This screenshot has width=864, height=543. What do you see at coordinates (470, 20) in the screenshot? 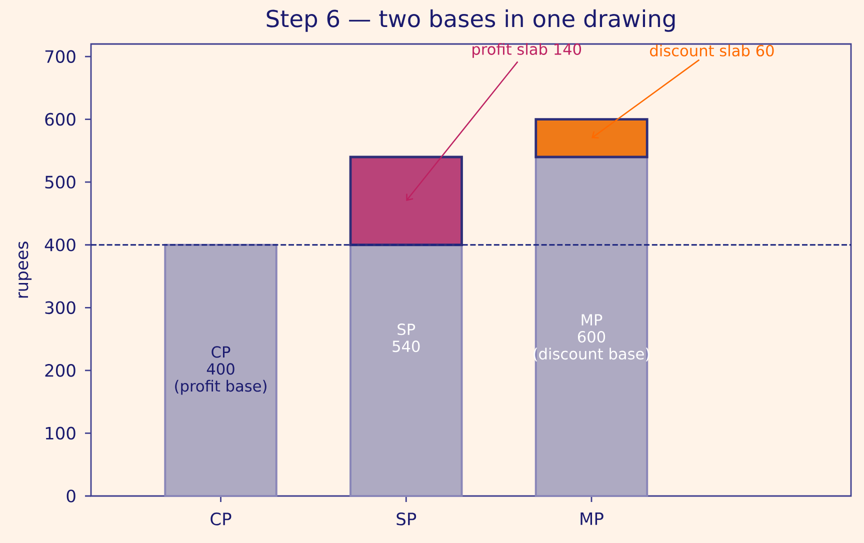
I see `chart-title: Step 6 — two bases in one drawing` at bounding box center [470, 20].